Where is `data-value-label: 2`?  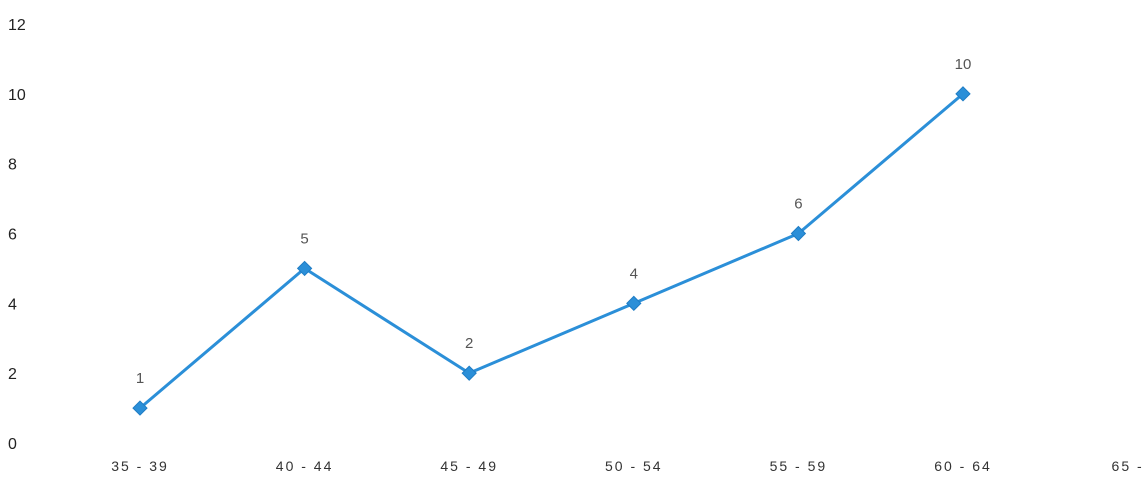
data-value-label: 2 is located at coordinates (469, 343).